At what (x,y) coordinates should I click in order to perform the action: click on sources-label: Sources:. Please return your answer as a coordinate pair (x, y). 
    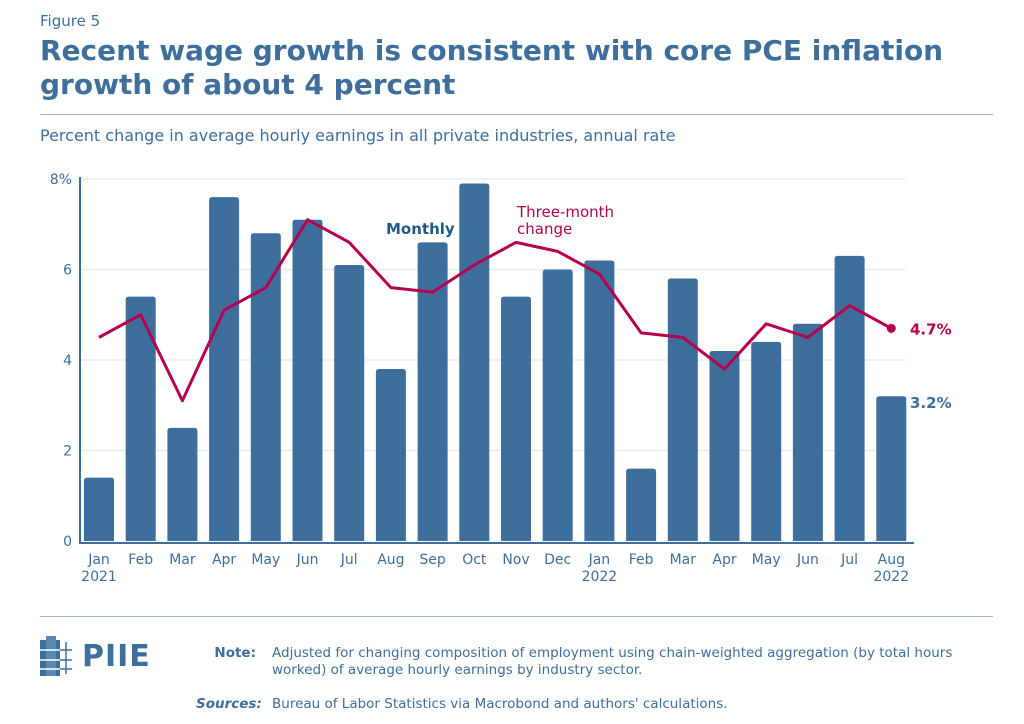
    Looking at the image, I should click on (229, 704).